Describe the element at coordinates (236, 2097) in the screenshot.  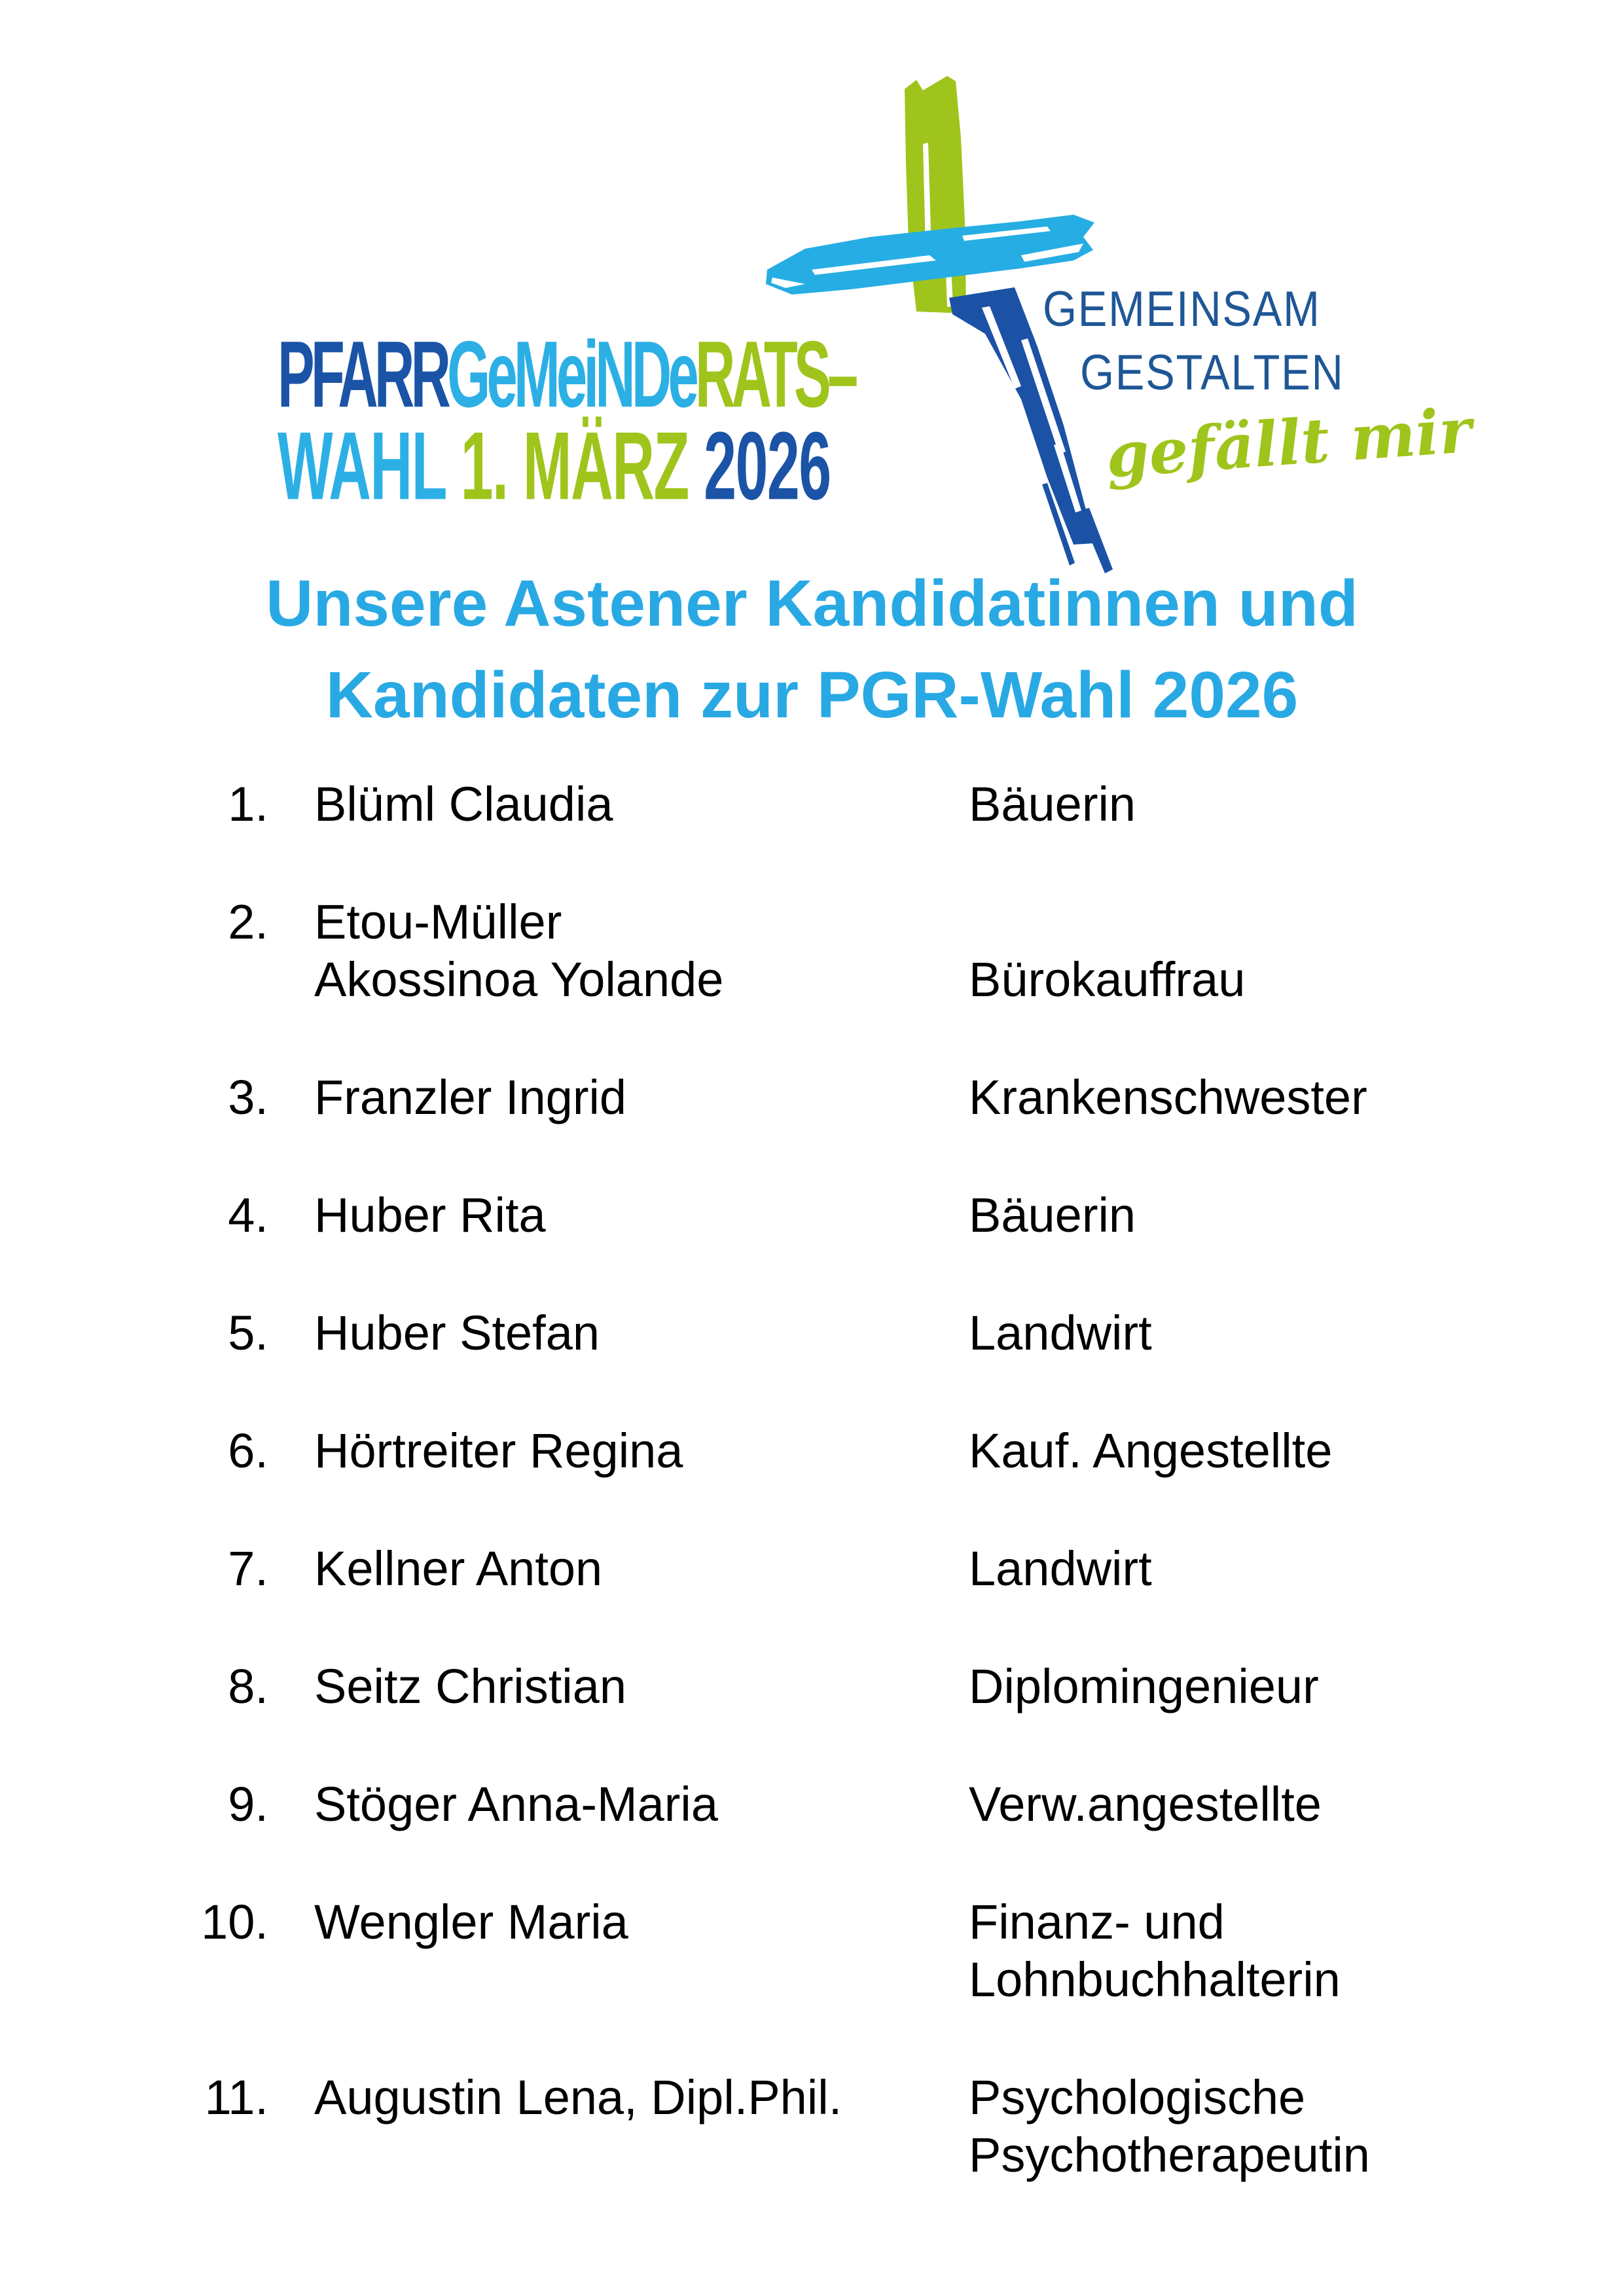
I see `candidate-number: 11.` at that location.